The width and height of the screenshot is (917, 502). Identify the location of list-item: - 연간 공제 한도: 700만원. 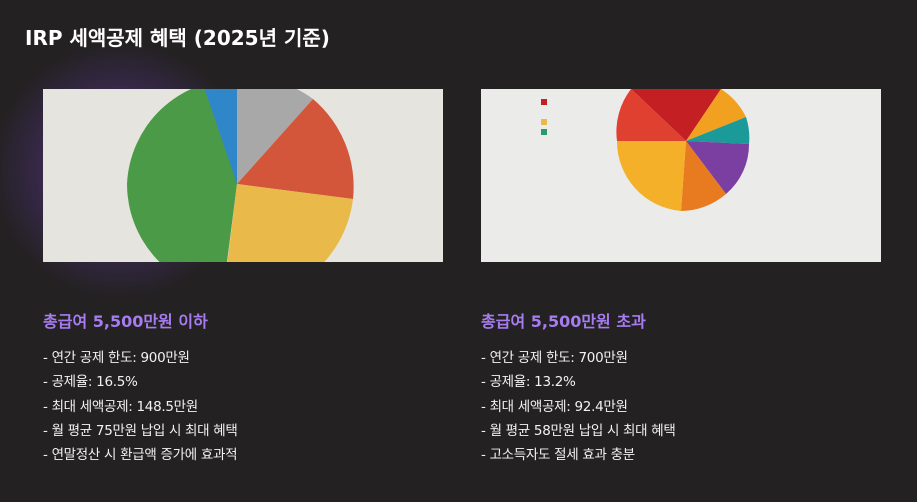
(554, 358).